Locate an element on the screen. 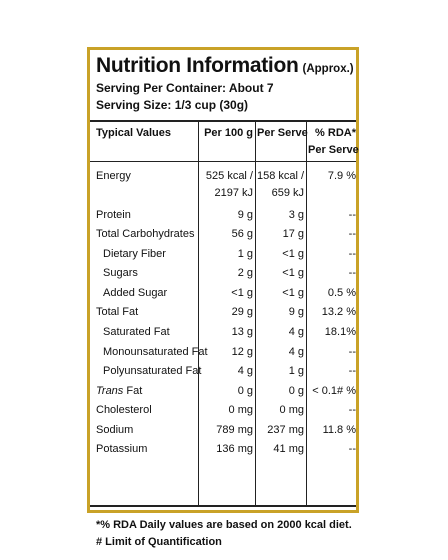 The height and width of the screenshot is (560, 448). row-perserve: 0 g is located at coordinates (296, 391).